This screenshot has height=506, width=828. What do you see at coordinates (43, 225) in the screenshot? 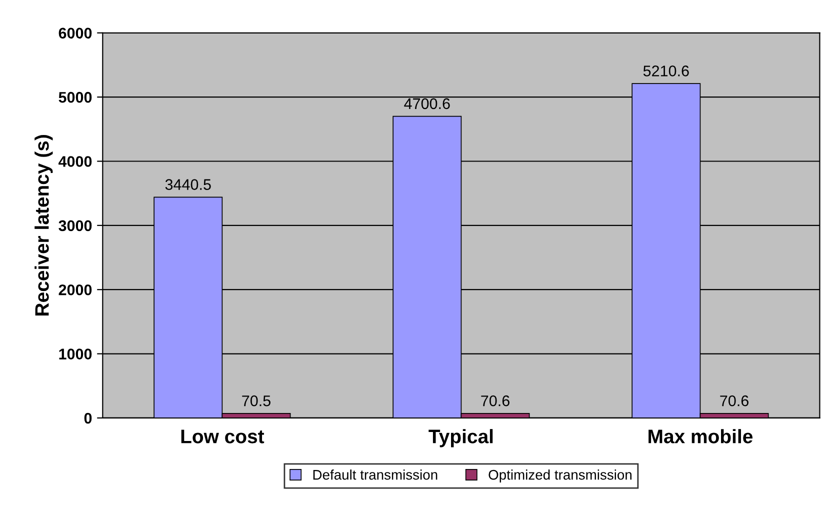
I see `y-axis-title: Receiver latency (s)` at bounding box center [43, 225].